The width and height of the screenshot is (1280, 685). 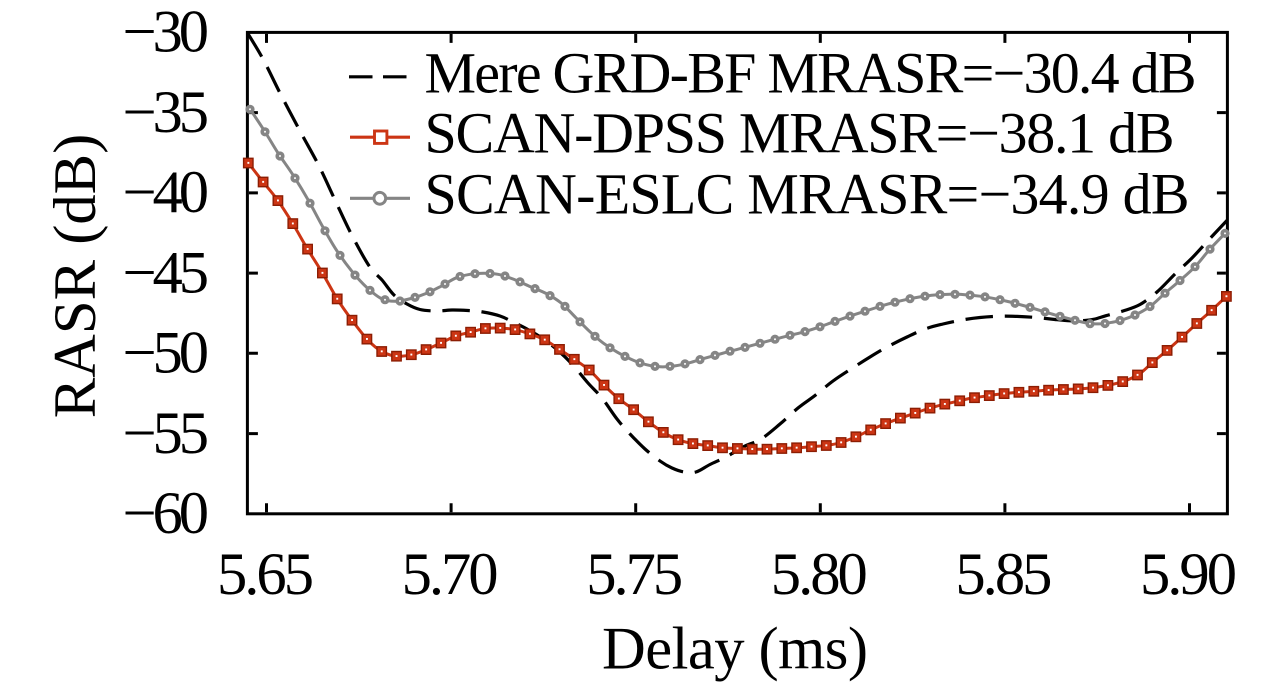 What do you see at coordinates (819, 574) in the screenshot?
I see `svg-text: 5.80` at bounding box center [819, 574].